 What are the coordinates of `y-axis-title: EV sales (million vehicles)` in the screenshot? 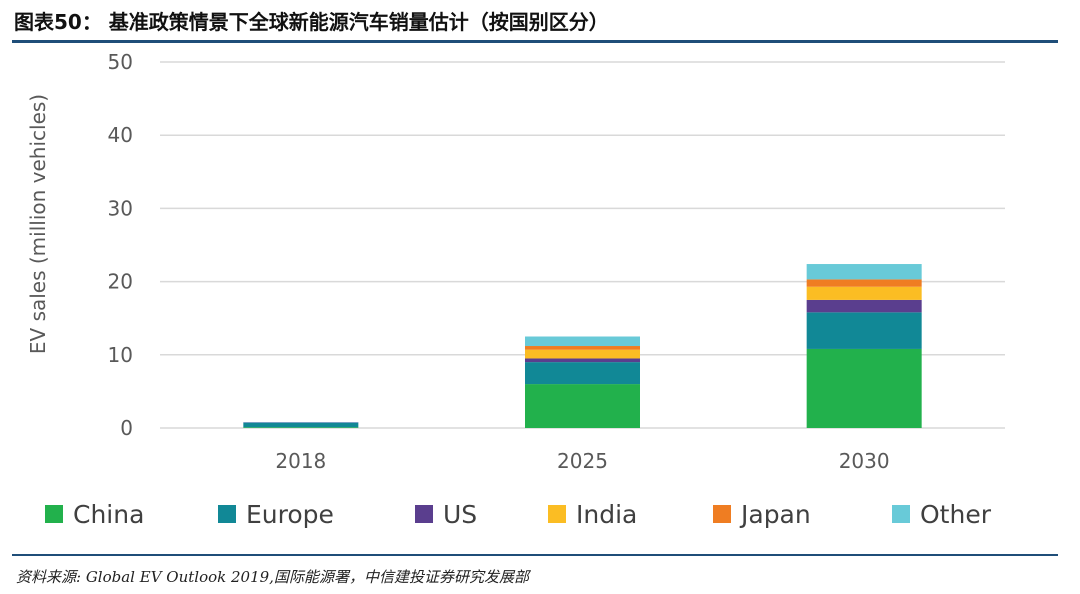 It's located at (38, 224).